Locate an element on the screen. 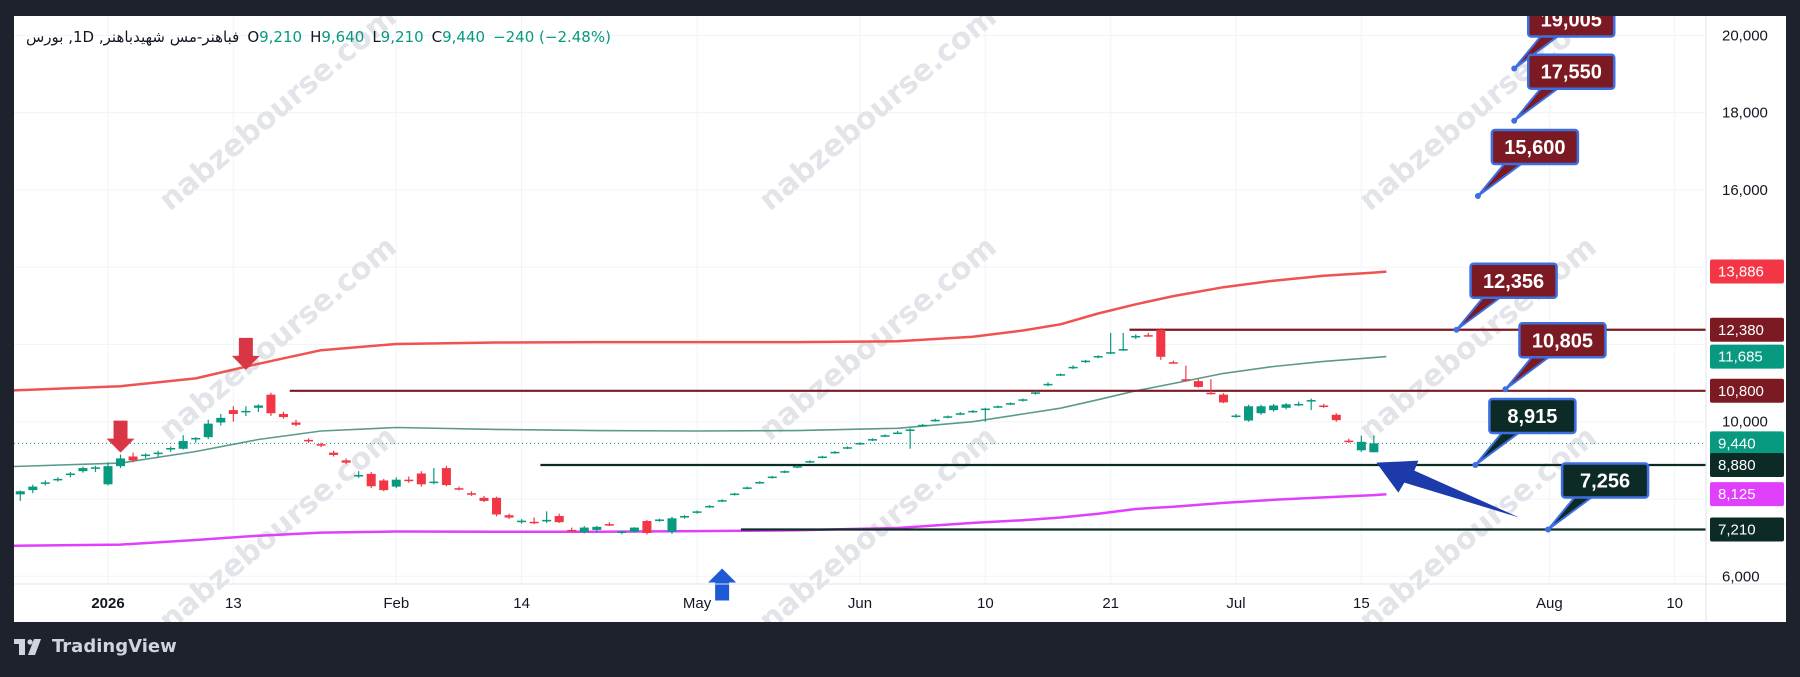 The height and width of the screenshot is (677, 1800). x-tick-label: Feb is located at coordinates (396, 603).